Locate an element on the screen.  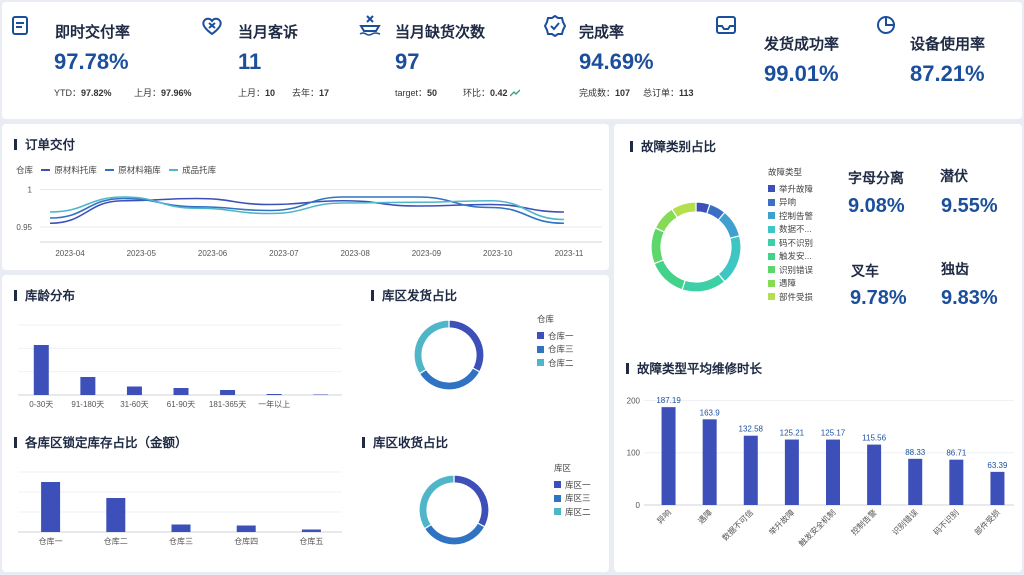
series-line is located at coordinates (306, 208).